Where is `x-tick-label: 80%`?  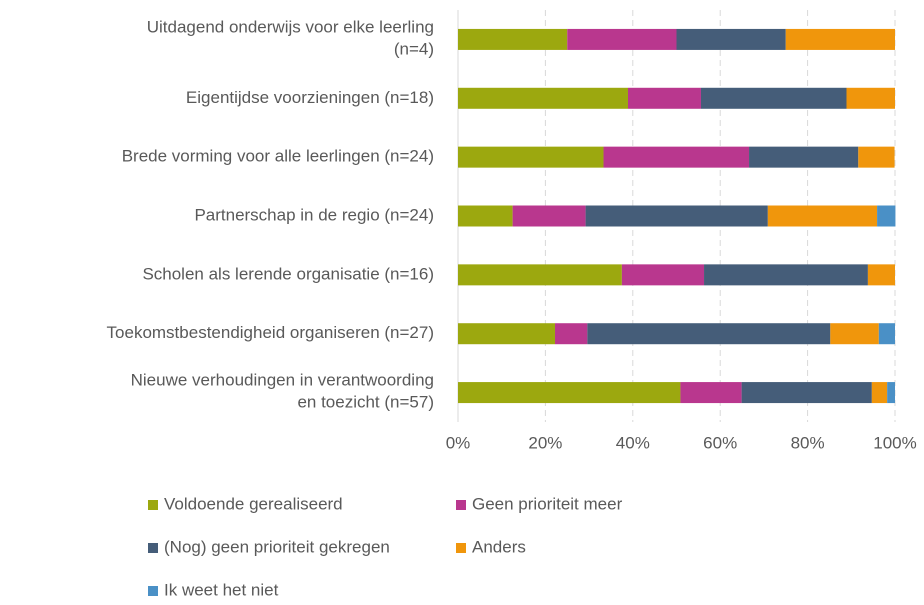 x-tick-label: 80% is located at coordinates (808, 442).